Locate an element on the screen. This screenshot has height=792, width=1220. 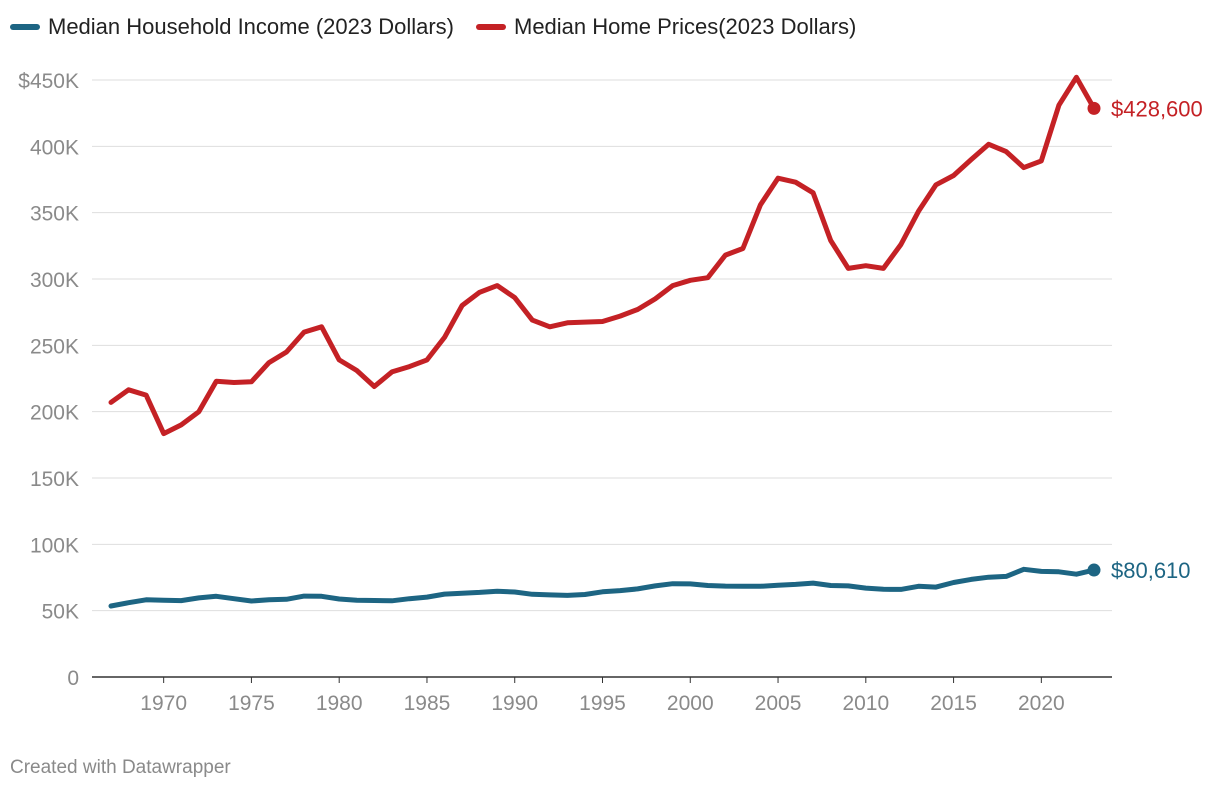
x-tick-label-2000: 2000 is located at coordinates (690, 703).